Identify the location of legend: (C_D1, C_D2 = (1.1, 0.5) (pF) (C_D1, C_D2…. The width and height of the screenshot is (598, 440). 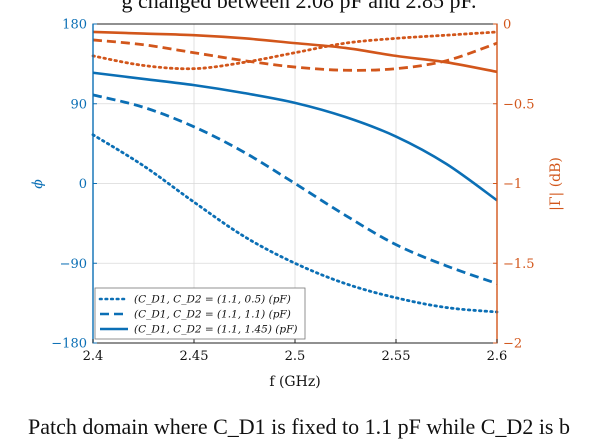
(200, 313).